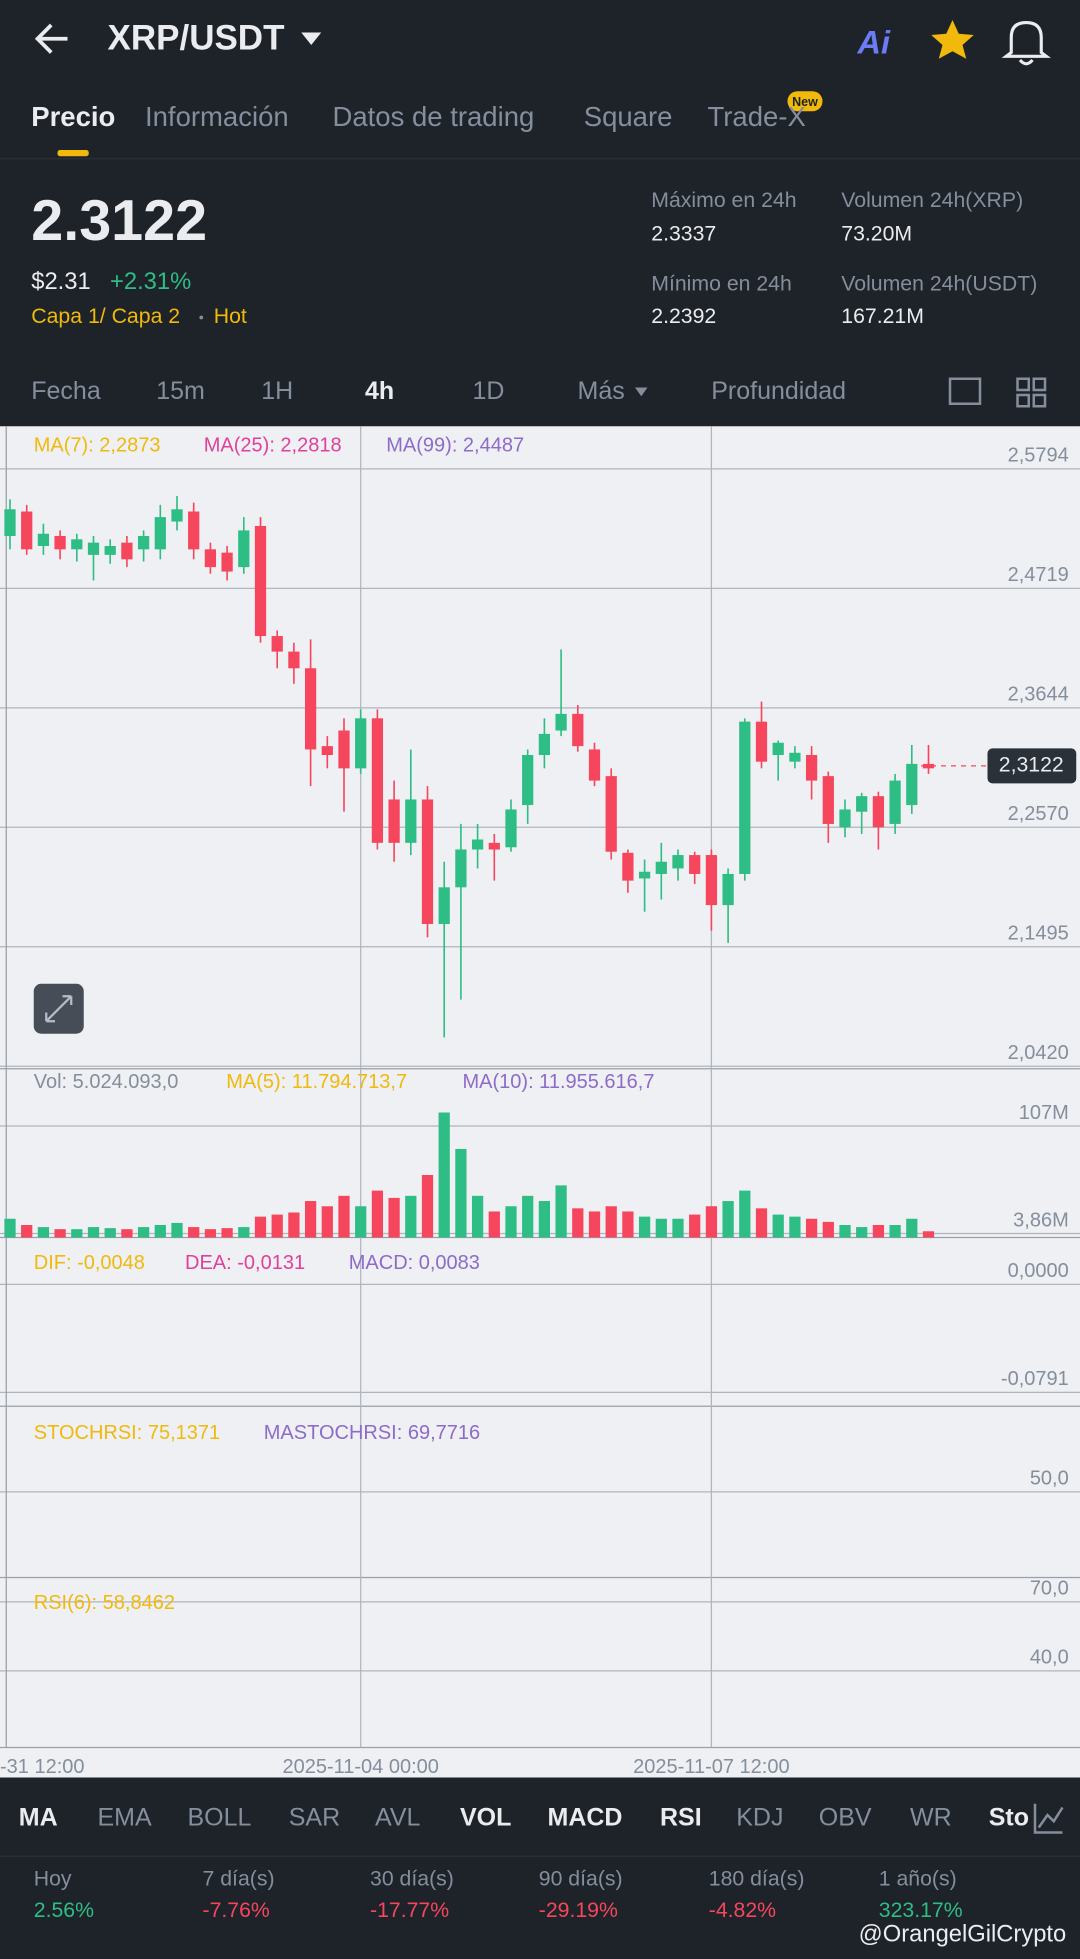 The width and height of the screenshot is (1080, 1959). Describe the element at coordinates (489, 391) in the screenshot. I see `interval: 1D` at that location.